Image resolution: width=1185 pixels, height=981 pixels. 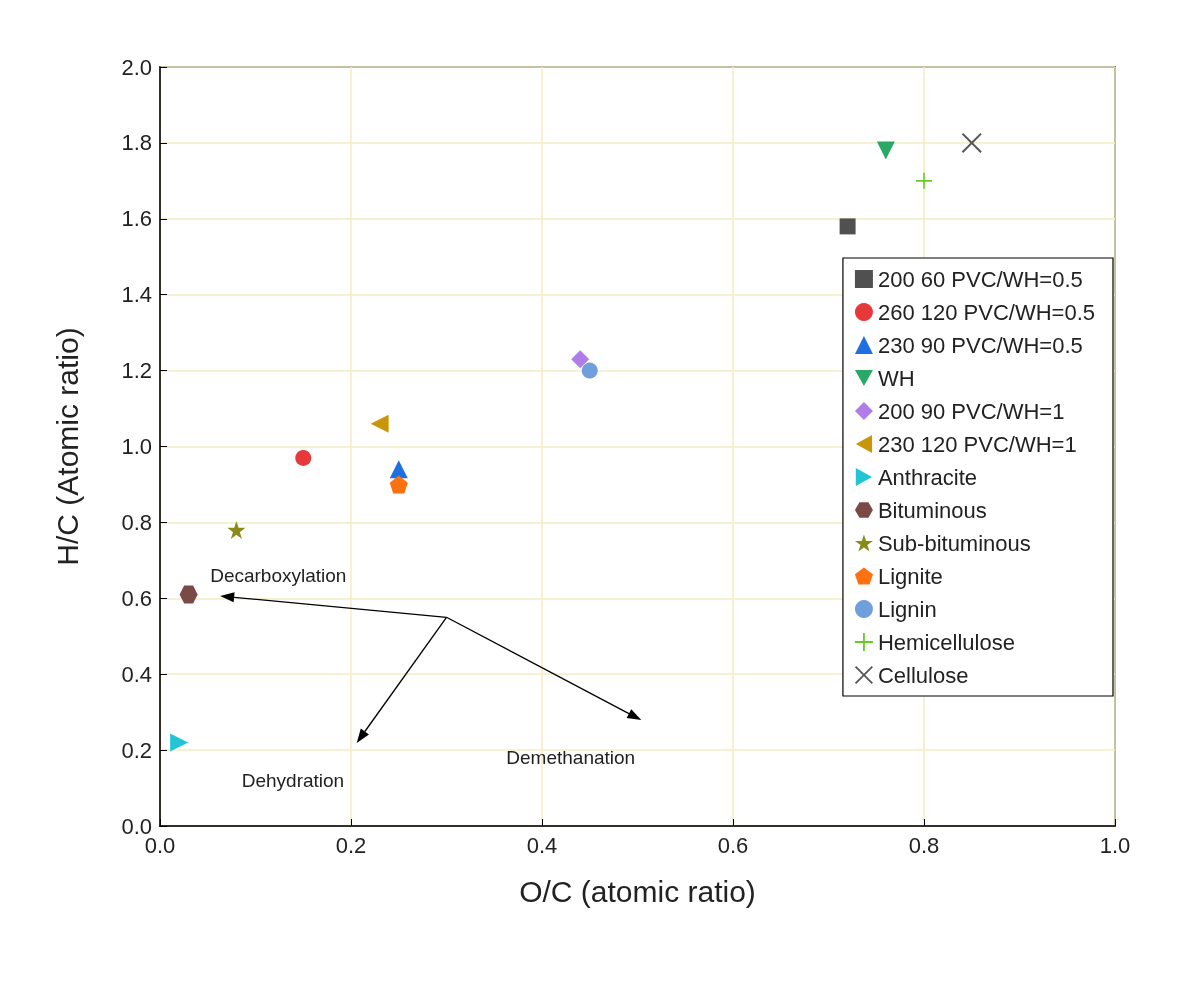 I want to click on y-tick-label: 0.0, so click(x=136, y=826).